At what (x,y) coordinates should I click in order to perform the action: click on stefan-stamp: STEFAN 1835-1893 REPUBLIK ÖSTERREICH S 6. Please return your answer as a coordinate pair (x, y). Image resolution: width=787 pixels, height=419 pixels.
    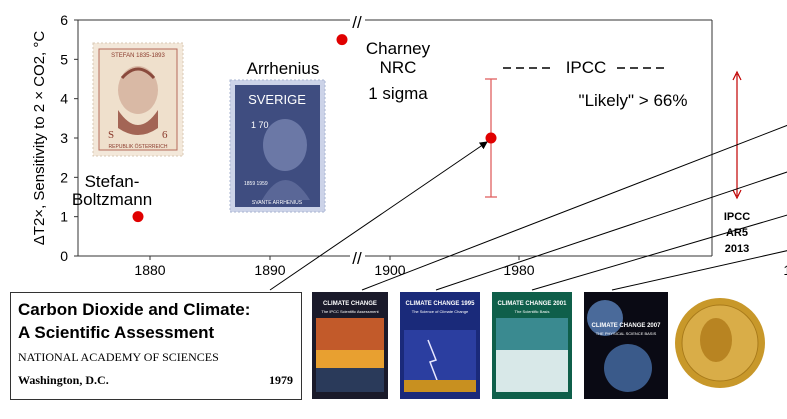
    Looking at the image, I should click on (138, 99).